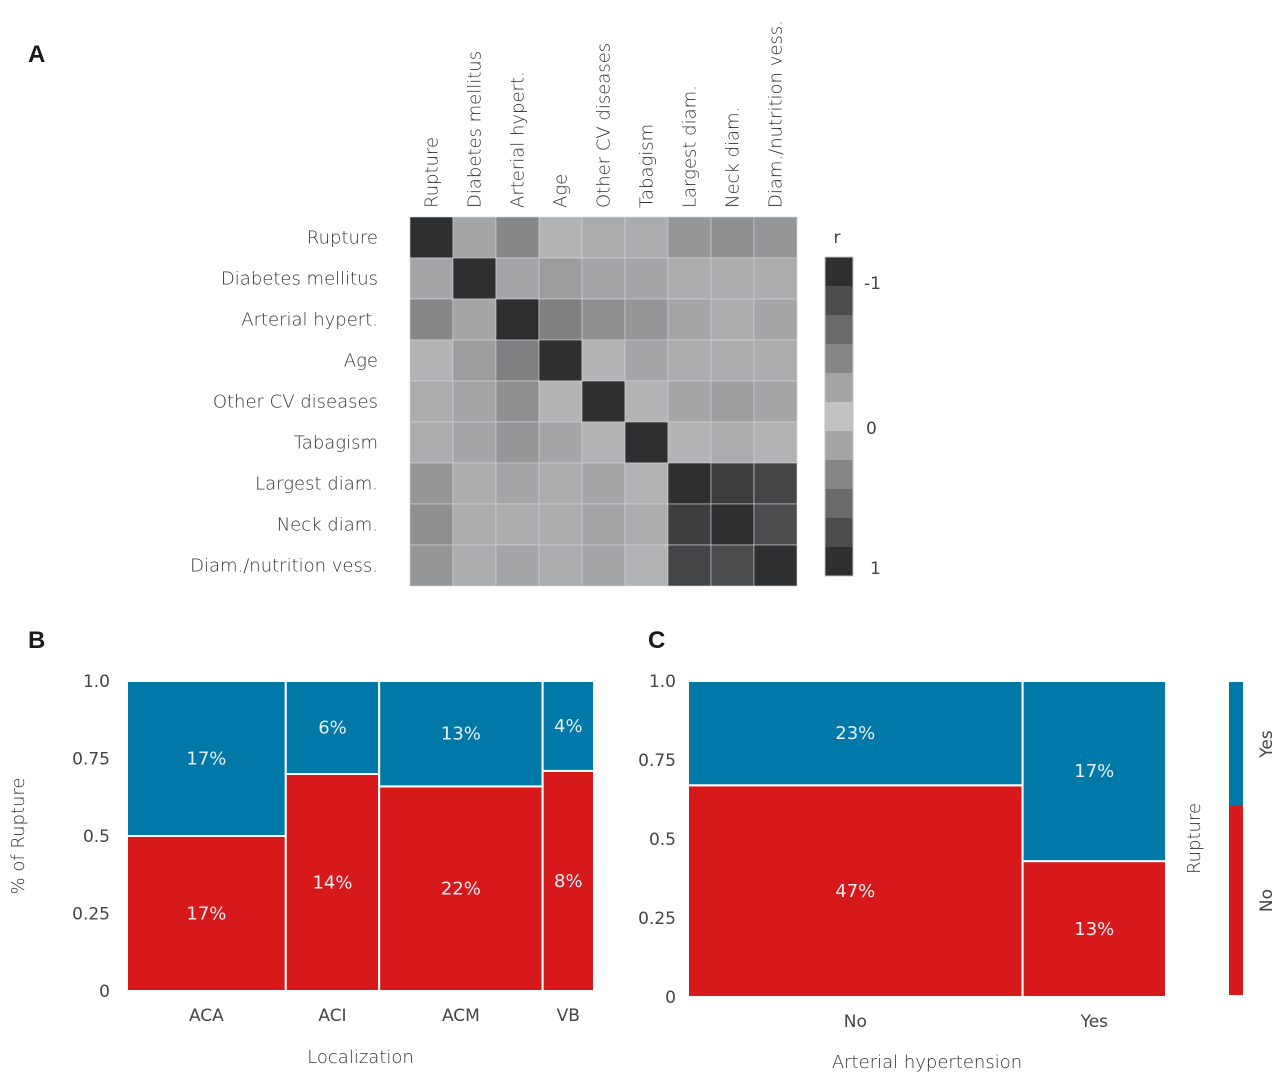 Image resolution: width=1279 pixels, height=1074 pixels. Describe the element at coordinates (36, 640) in the screenshot. I see `panel-letter-b: B` at that location.